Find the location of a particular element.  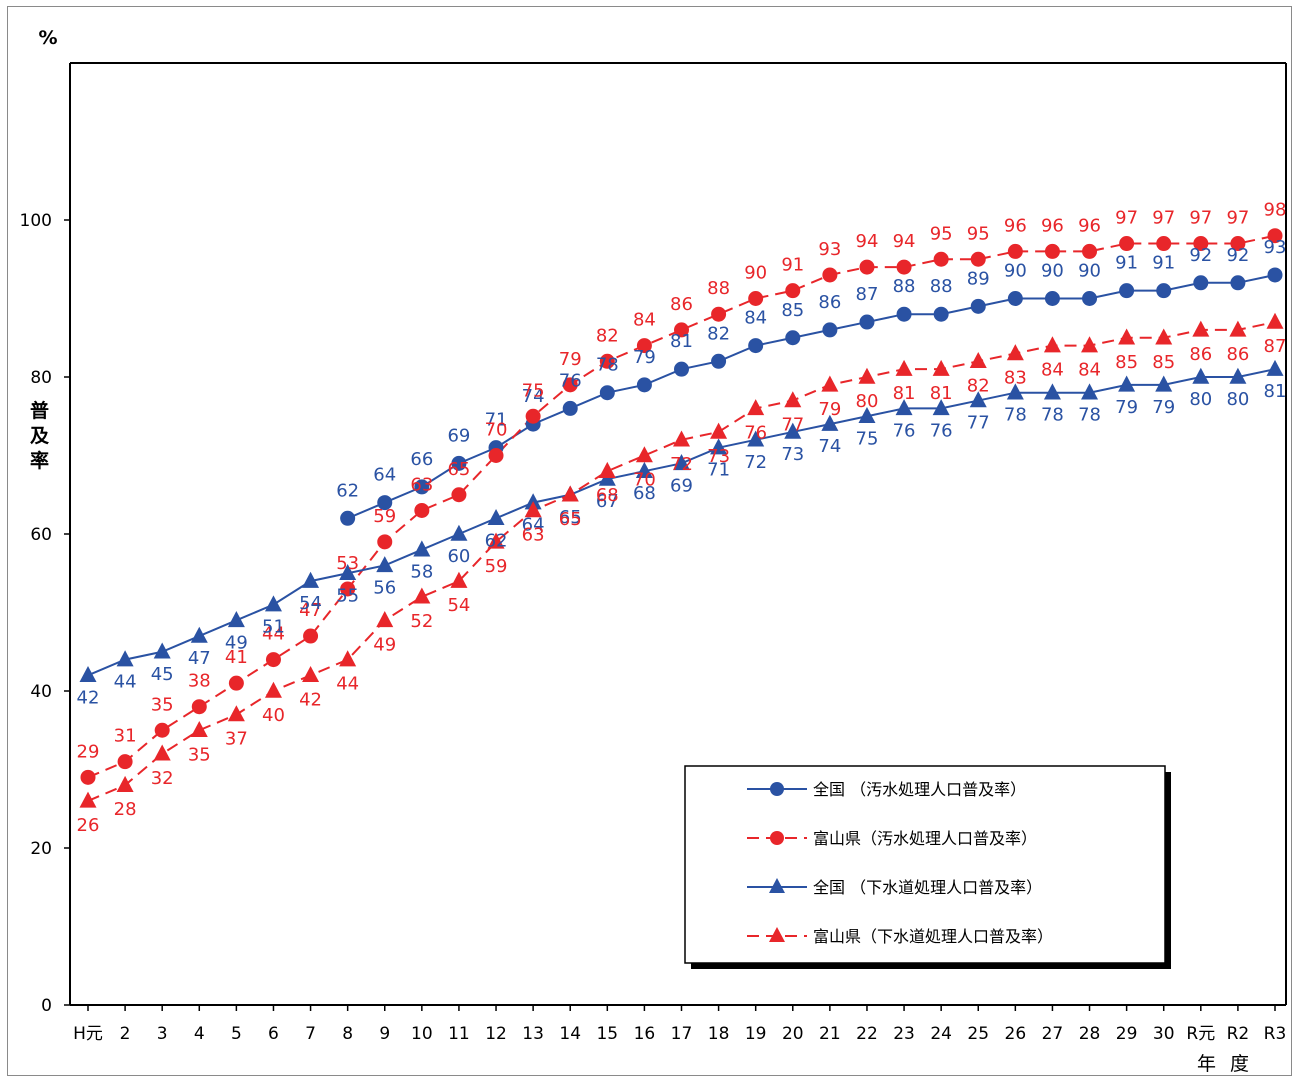

series-4-data-label: 86 is located at coordinates (1237, 354).